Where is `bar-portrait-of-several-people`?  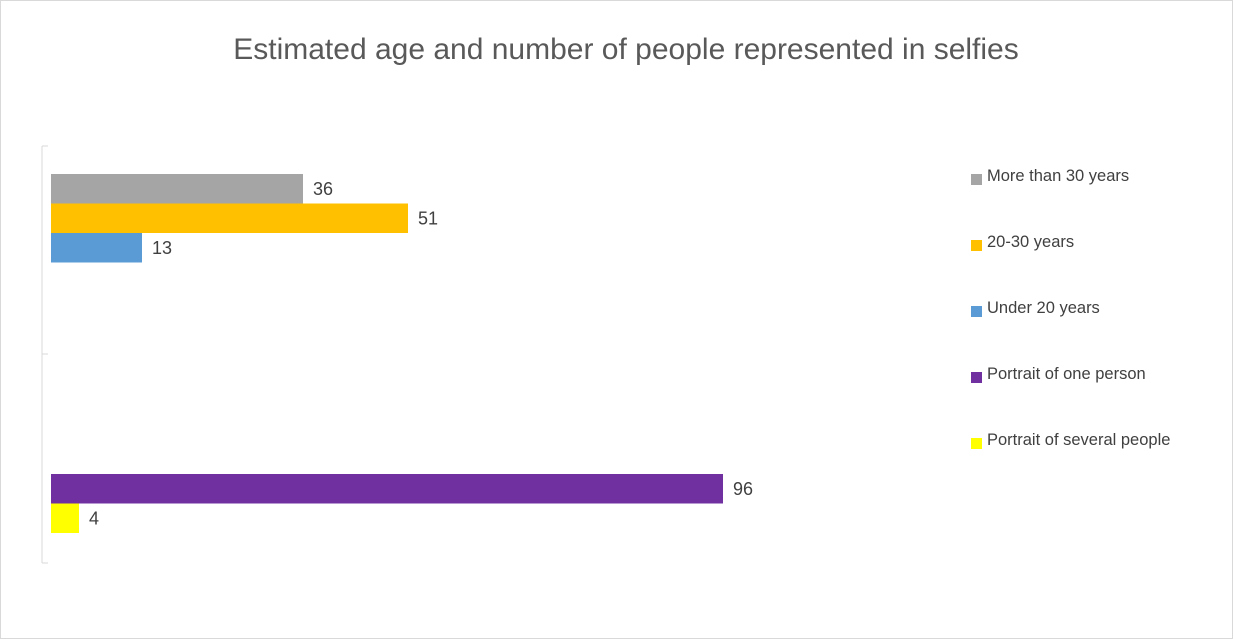 bar-portrait-of-several-people is located at coordinates (65, 518).